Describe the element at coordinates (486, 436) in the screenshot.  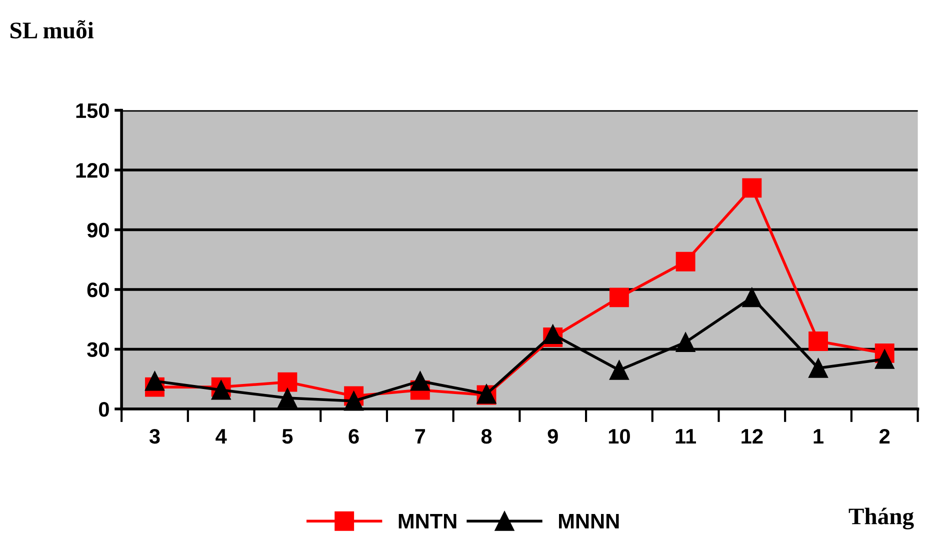
I see `x-tick-label: 8` at that location.